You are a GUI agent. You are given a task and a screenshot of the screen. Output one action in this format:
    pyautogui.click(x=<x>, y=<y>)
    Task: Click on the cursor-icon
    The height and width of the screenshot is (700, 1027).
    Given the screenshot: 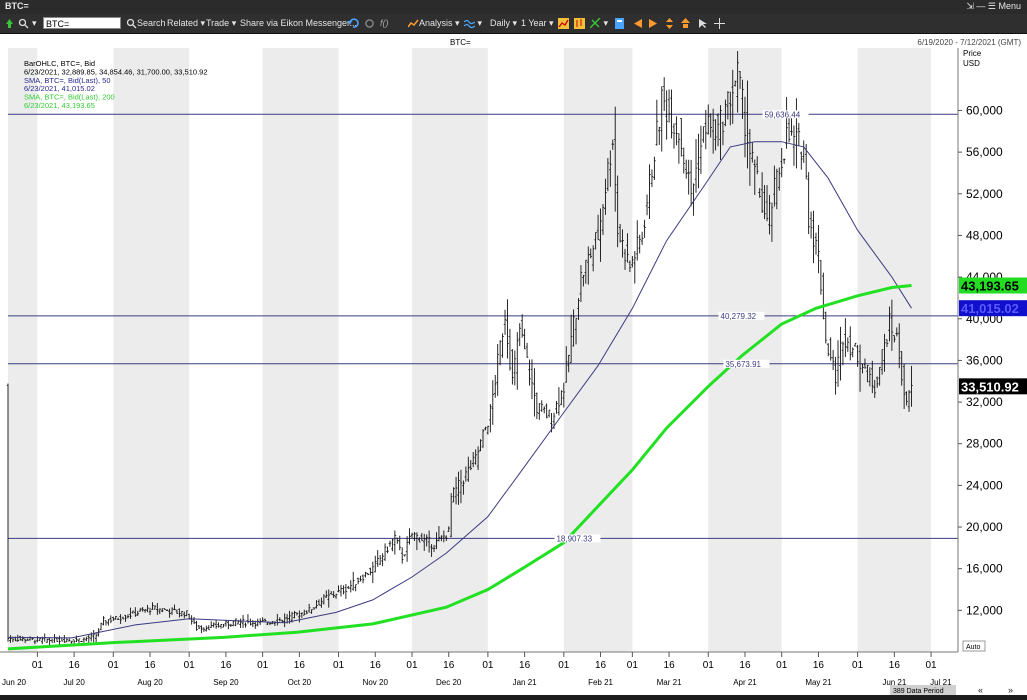 What is the action you would take?
    pyautogui.click(x=703, y=23)
    